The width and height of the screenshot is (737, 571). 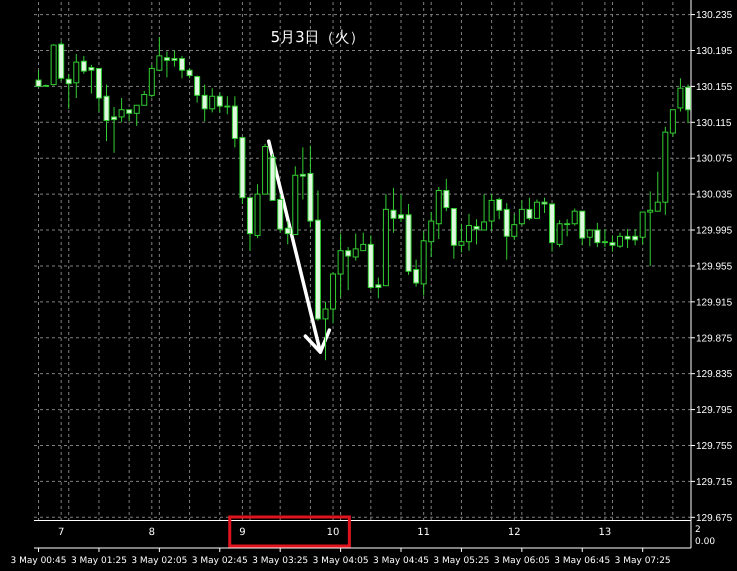 What do you see at coordinates (642, 561) in the screenshot?
I see `x-tick-label: 3 May 07:25` at bounding box center [642, 561].